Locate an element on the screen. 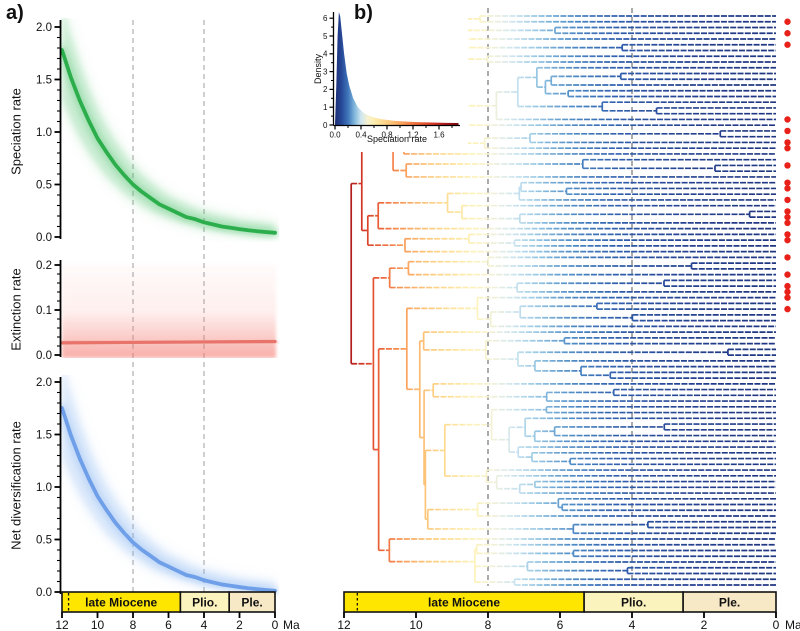 Image resolution: width=800 pixels, height=631 pixels. inset-y-tick-label: 6 is located at coordinates (325, 18).